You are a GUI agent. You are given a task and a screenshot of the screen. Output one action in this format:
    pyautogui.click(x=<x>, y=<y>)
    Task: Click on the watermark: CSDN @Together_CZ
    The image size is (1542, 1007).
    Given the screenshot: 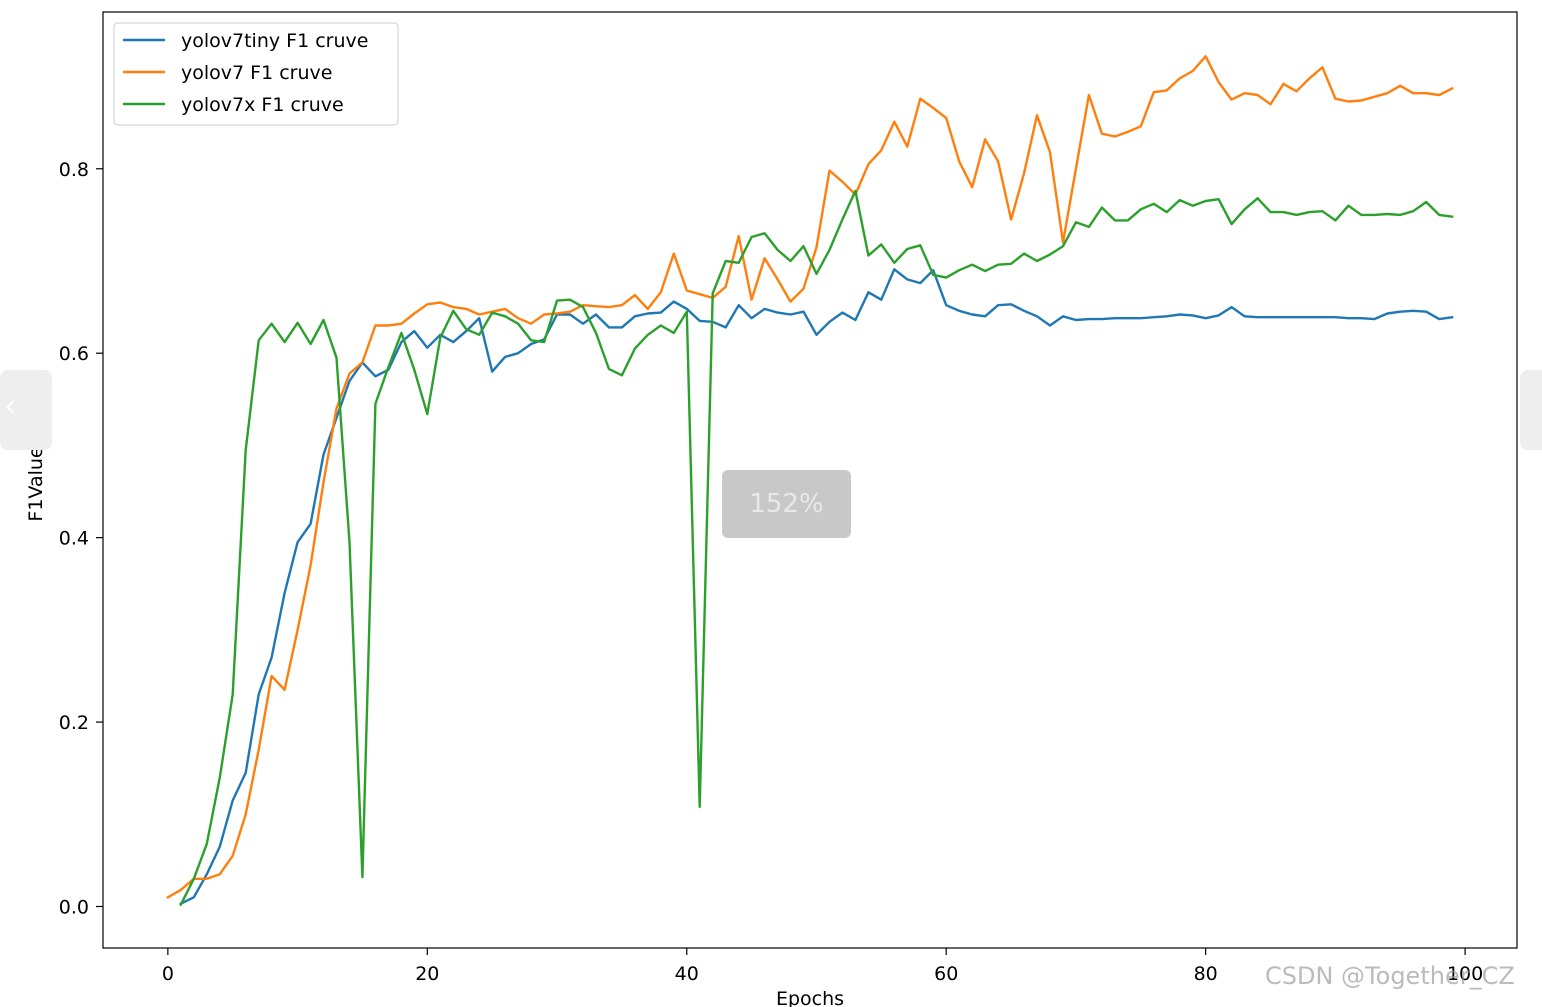 What is the action you would take?
    pyautogui.click(x=1390, y=976)
    